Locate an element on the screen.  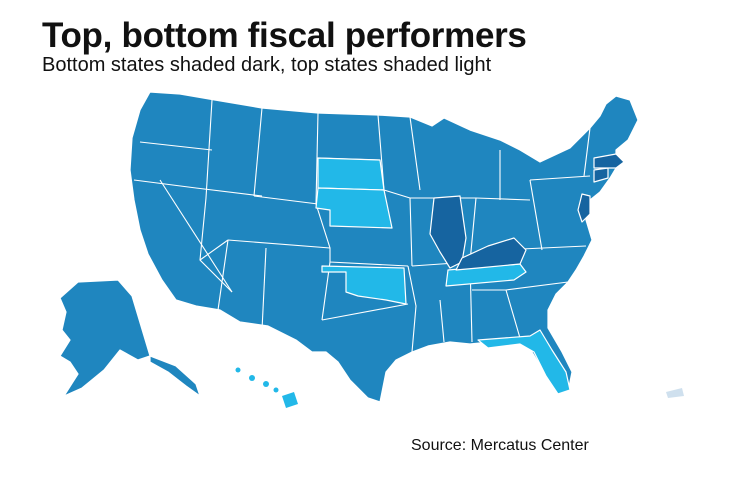
state-florida is located at coordinates (524, 362).